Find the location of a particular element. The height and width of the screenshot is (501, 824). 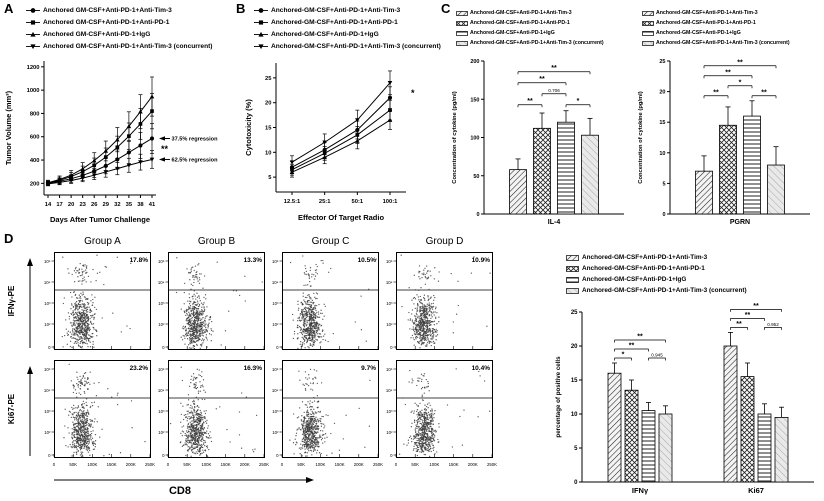

svg-text: 200K is located at coordinates (473, 464).